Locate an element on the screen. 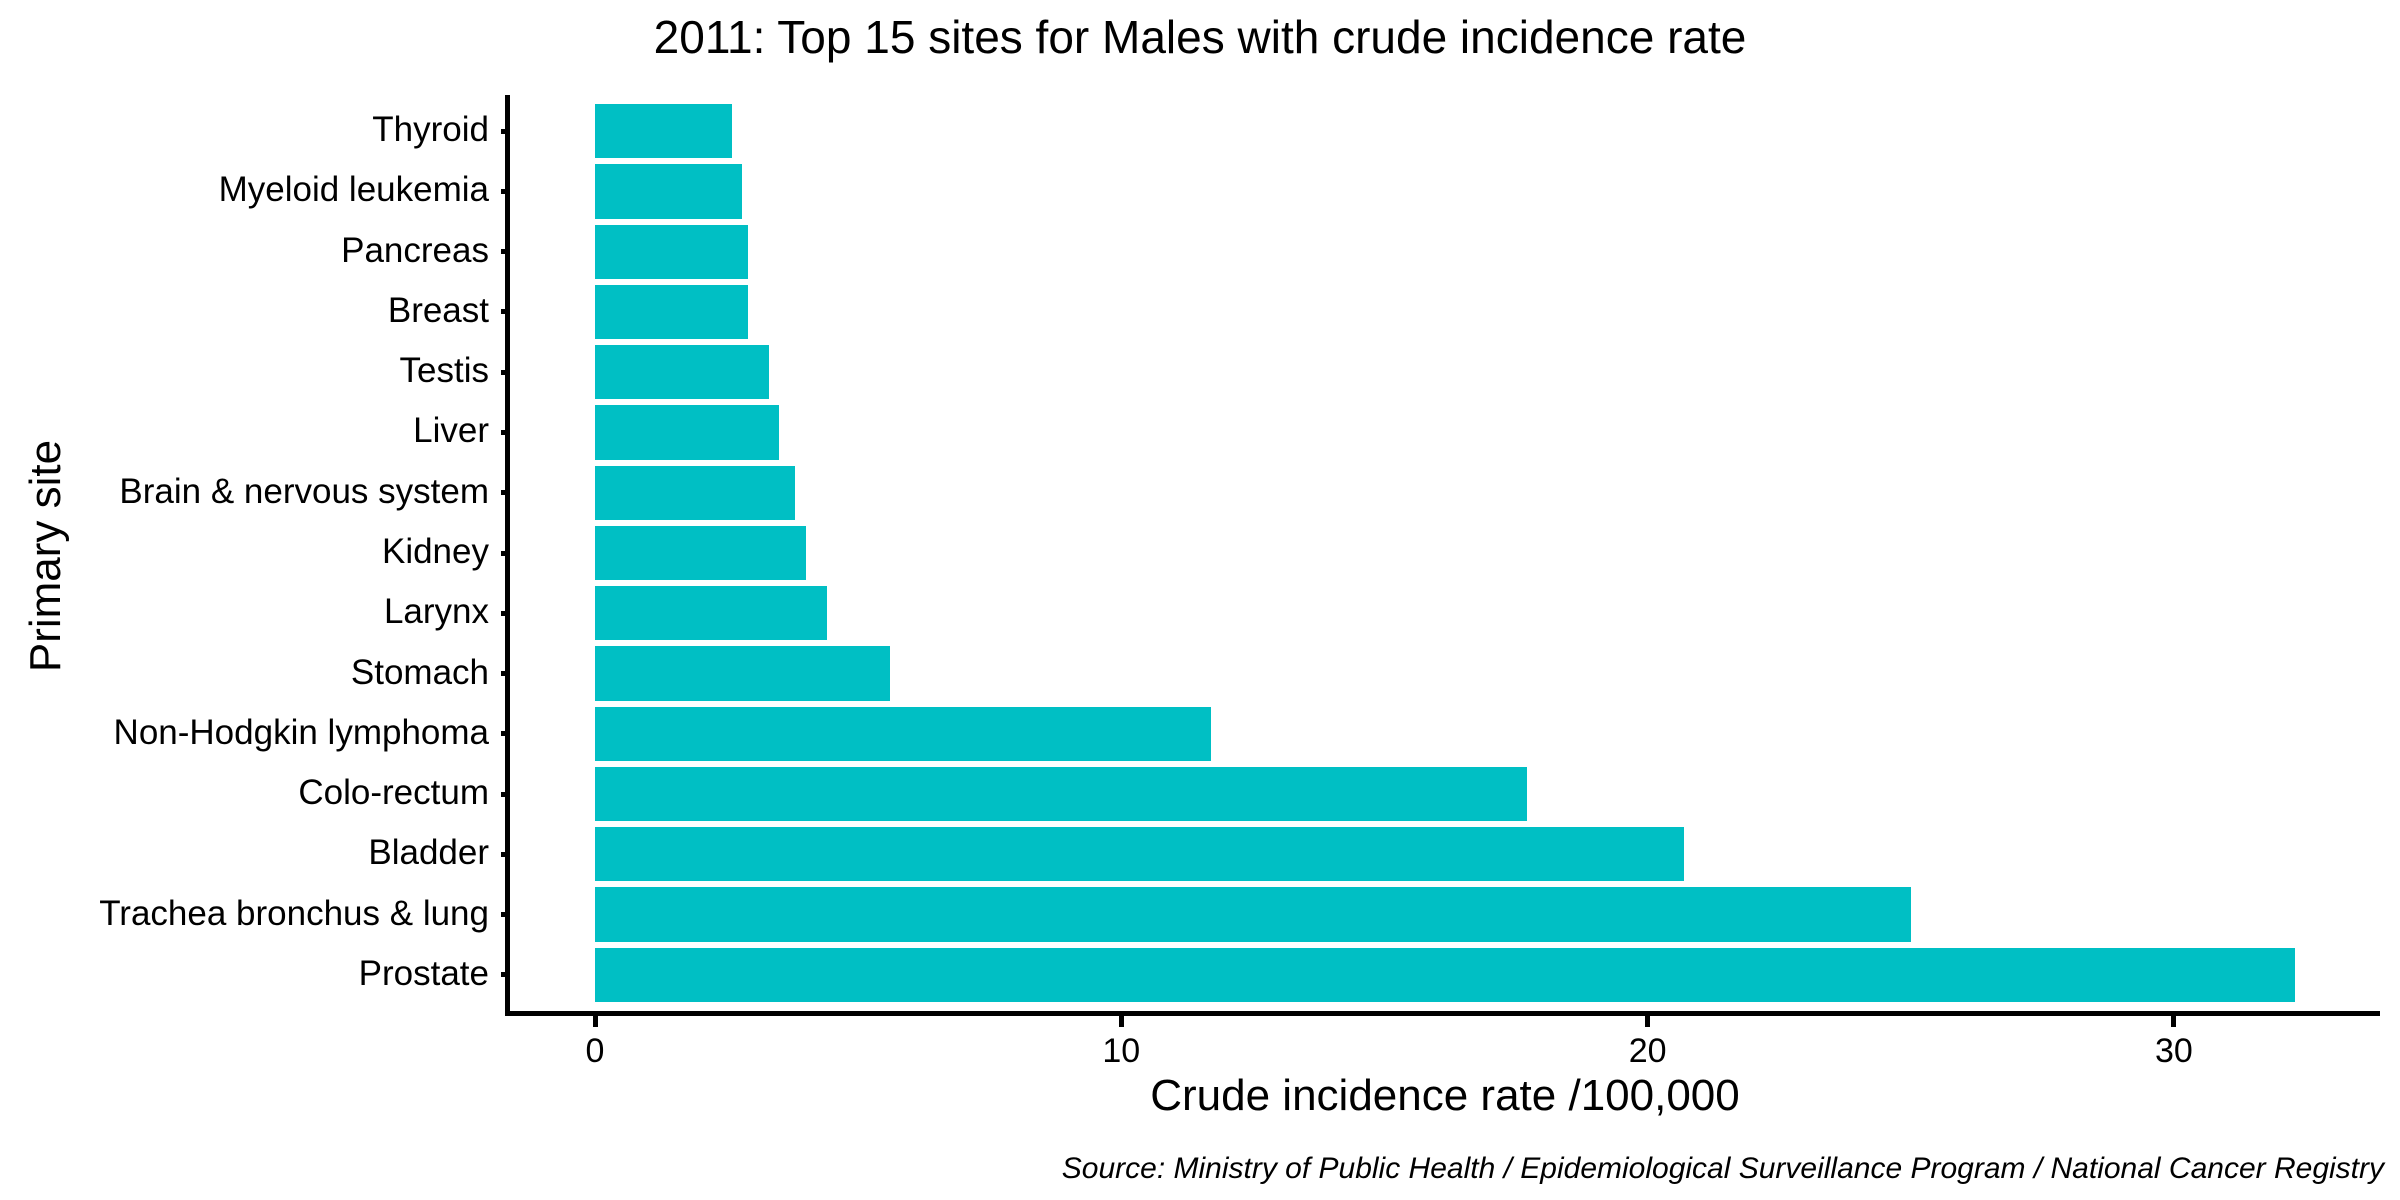 This screenshot has width=2400, height=1200. bar-trachea-bronchus-lung is located at coordinates (1253, 914).